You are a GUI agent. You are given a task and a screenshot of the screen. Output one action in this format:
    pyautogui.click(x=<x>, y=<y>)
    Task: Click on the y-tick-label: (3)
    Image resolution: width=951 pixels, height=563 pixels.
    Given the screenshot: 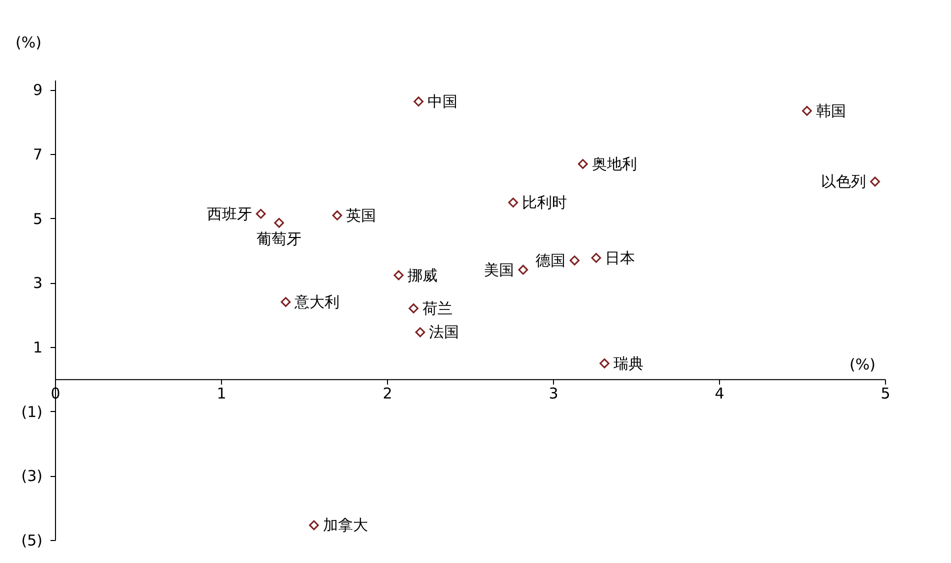 What is the action you would take?
    pyautogui.click(x=31, y=476)
    